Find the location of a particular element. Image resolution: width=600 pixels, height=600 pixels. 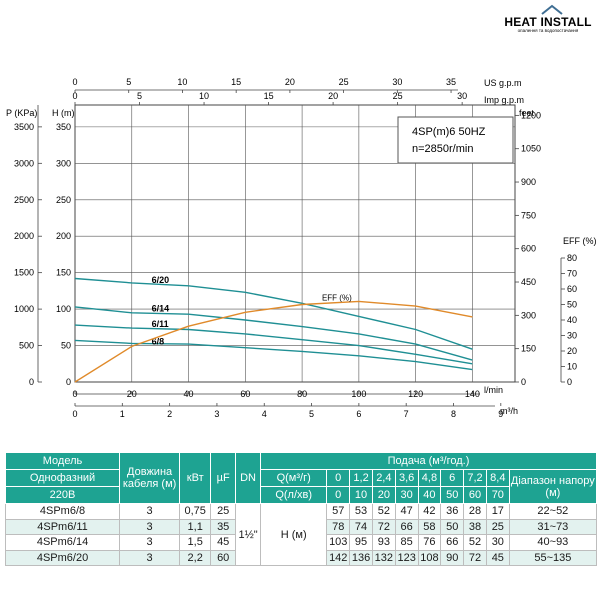

tick-label-h: 300 is located at coordinates (63, 163).